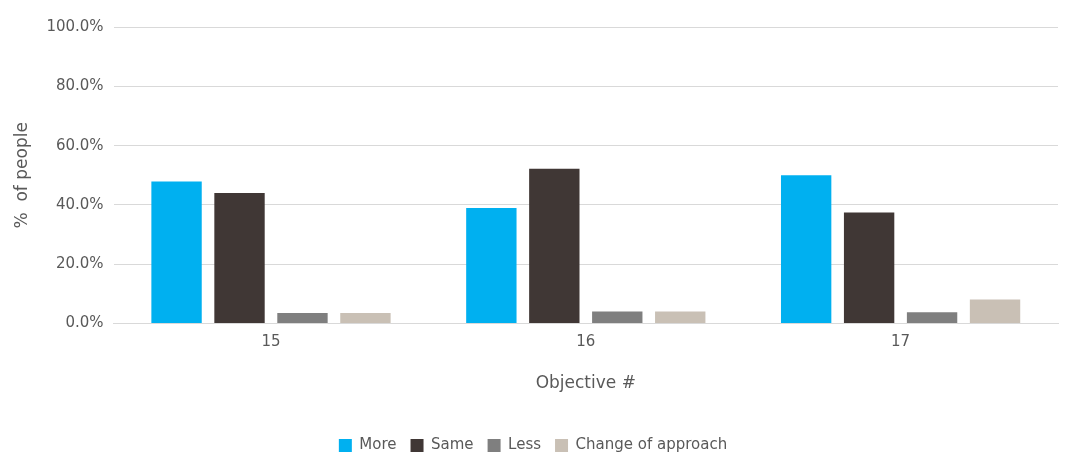 The image size is (1087, 471). Describe the element at coordinates (271, 341) in the screenshot. I see `x-tick-label: 15` at that location.